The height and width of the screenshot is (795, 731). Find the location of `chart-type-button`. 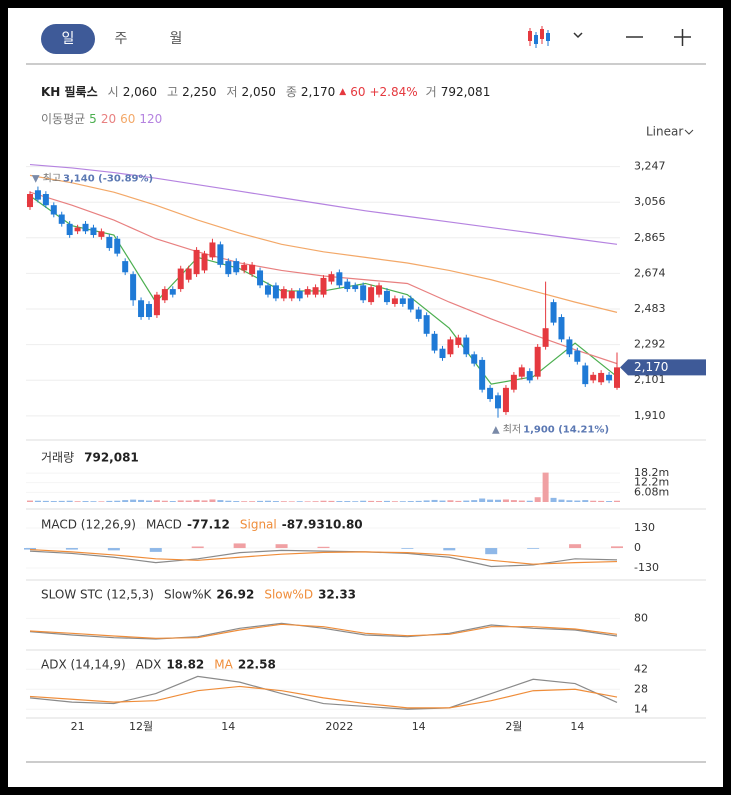

chart-type-button is located at coordinates (539, 37).